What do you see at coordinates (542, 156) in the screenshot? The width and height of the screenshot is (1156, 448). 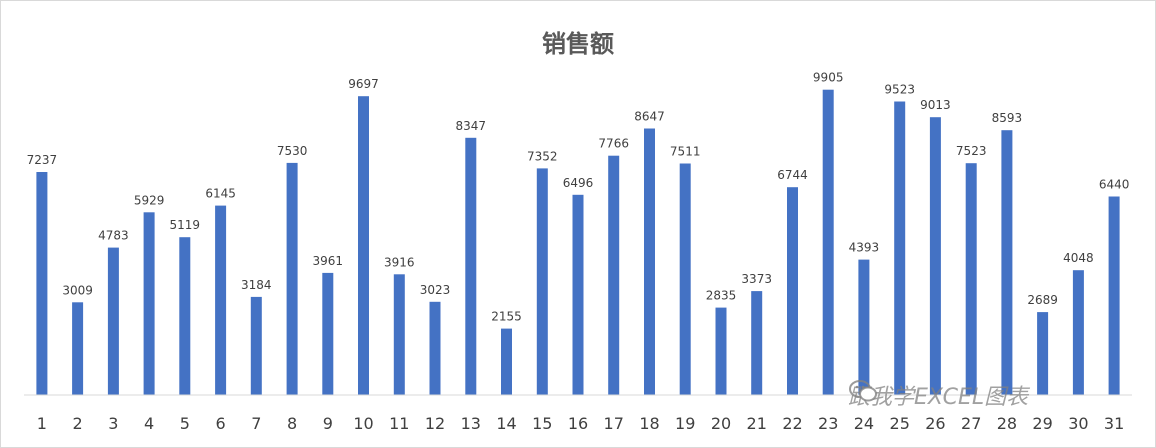 I see `data-label-15: 7352` at bounding box center [542, 156].